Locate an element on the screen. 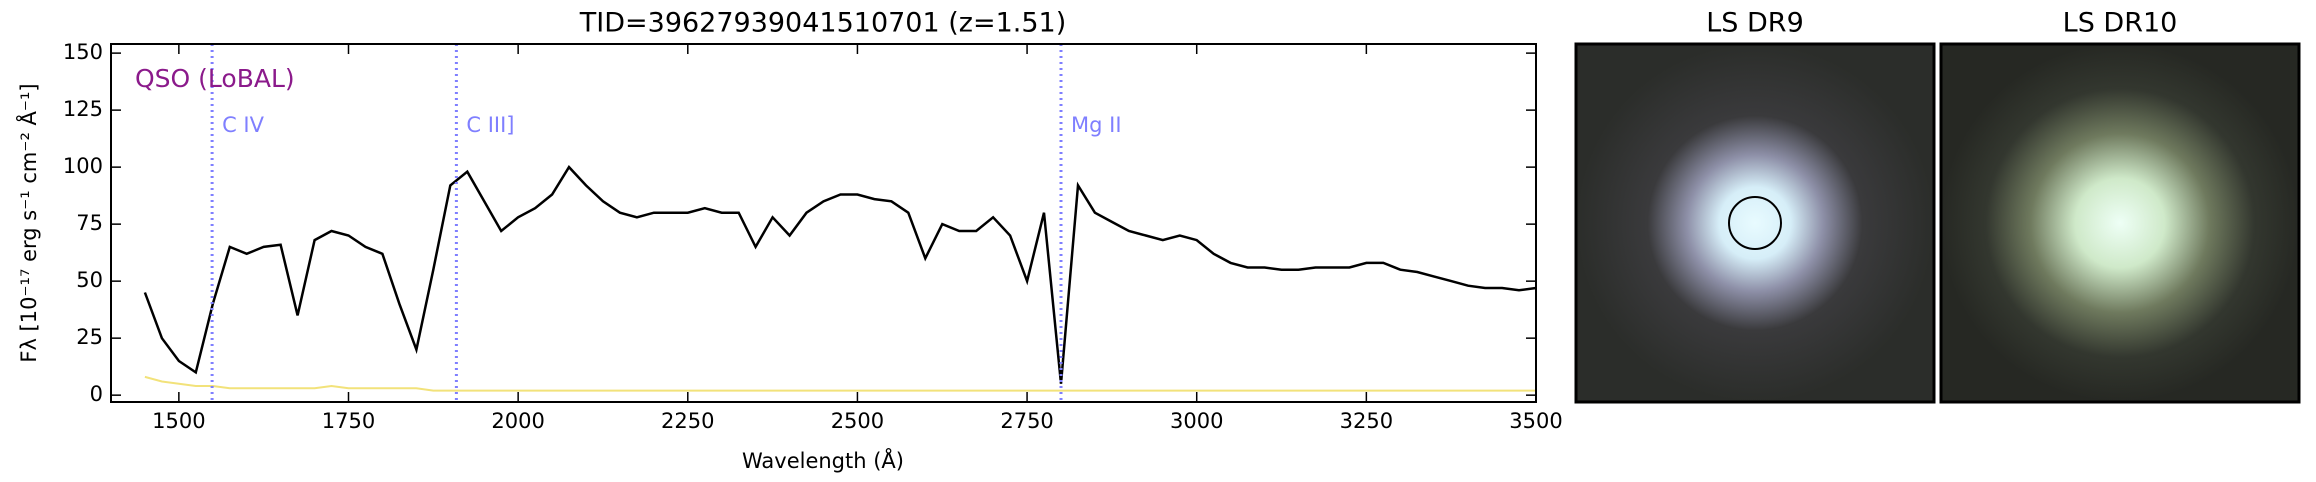  image-dr10 is located at coordinates (2120, 223).